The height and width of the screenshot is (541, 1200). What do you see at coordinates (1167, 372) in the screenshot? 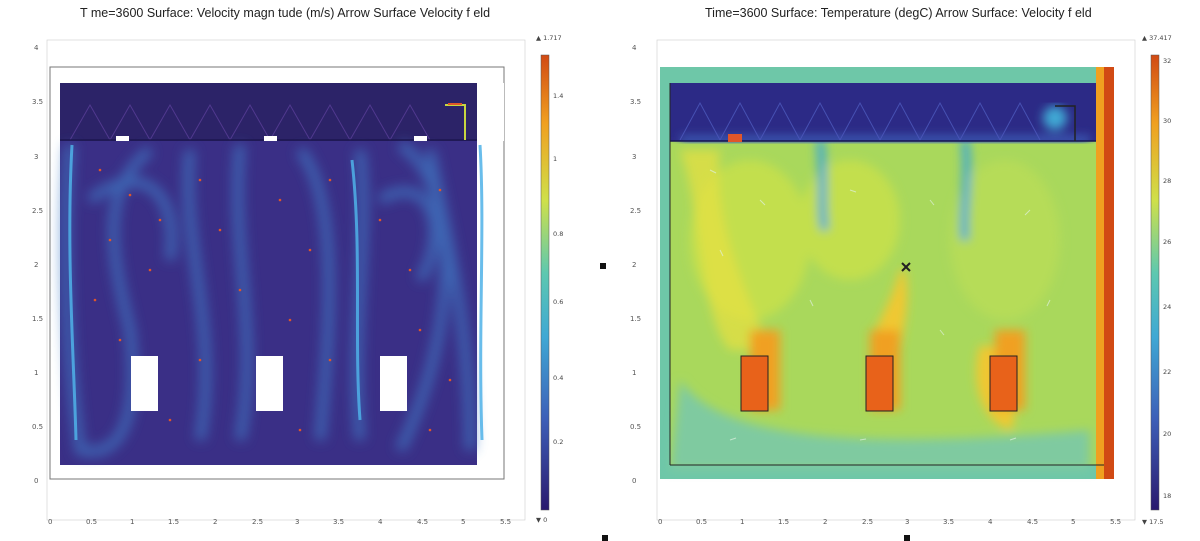
I see `colorbar-label: 22` at bounding box center [1167, 372].